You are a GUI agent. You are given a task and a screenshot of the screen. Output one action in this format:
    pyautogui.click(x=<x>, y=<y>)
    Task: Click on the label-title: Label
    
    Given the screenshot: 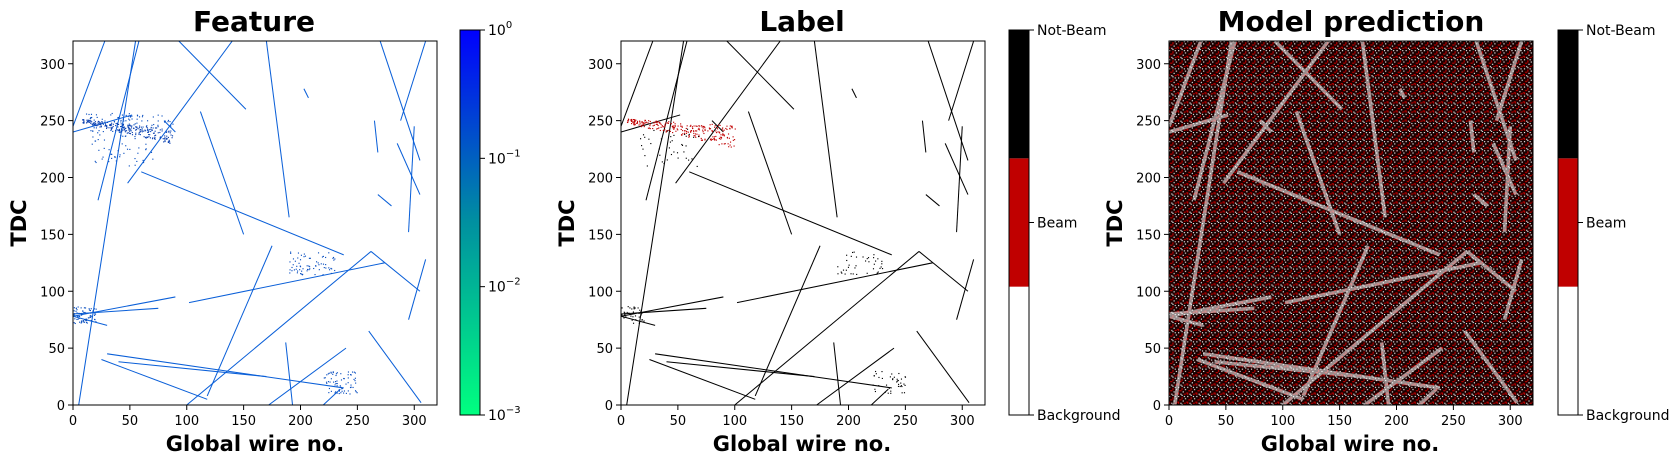 What is the action you would take?
    pyautogui.click(x=801, y=21)
    